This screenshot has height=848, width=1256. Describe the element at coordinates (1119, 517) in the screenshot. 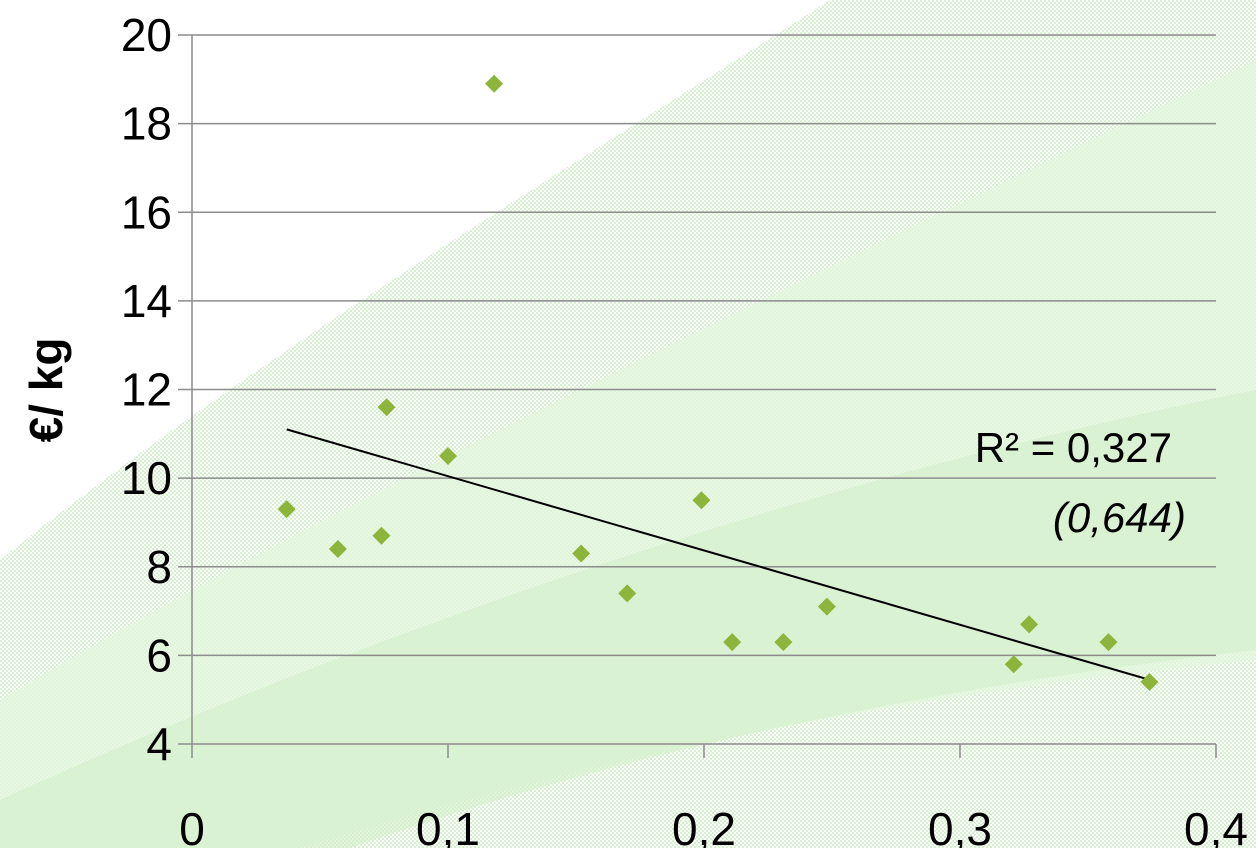

I see `r-squared-sublabel: (0,644)` at that location.